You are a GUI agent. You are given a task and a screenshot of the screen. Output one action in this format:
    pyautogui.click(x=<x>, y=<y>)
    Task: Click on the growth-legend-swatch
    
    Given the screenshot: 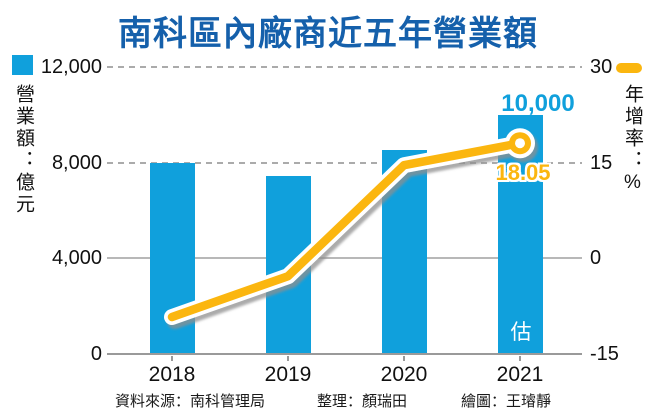 What is the action you would take?
    pyautogui.click(x=629, y=68)
    